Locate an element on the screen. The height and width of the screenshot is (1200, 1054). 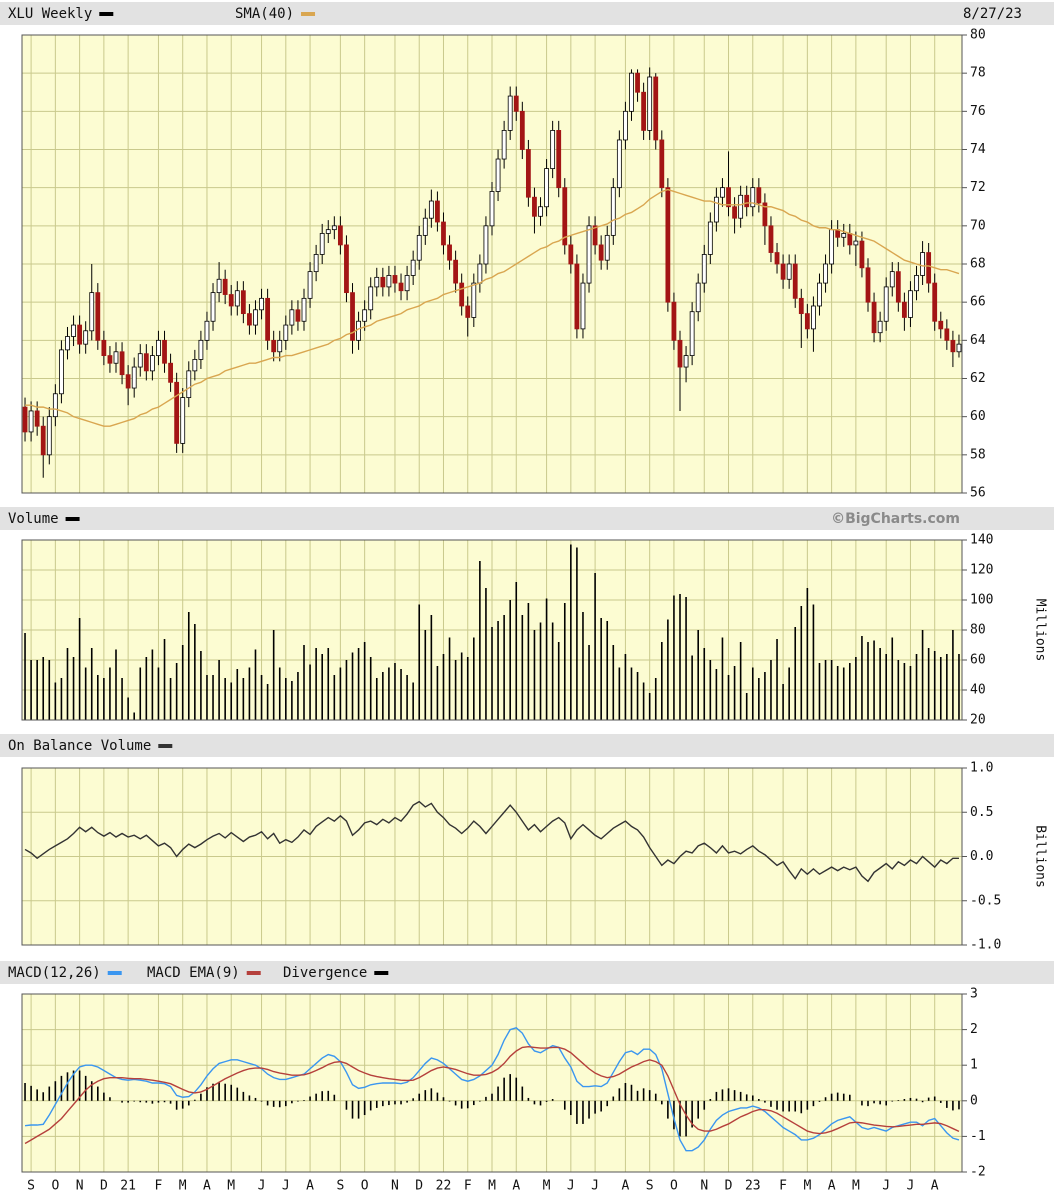
y-tick-label: -1 is located at coordinates (978, 1136).